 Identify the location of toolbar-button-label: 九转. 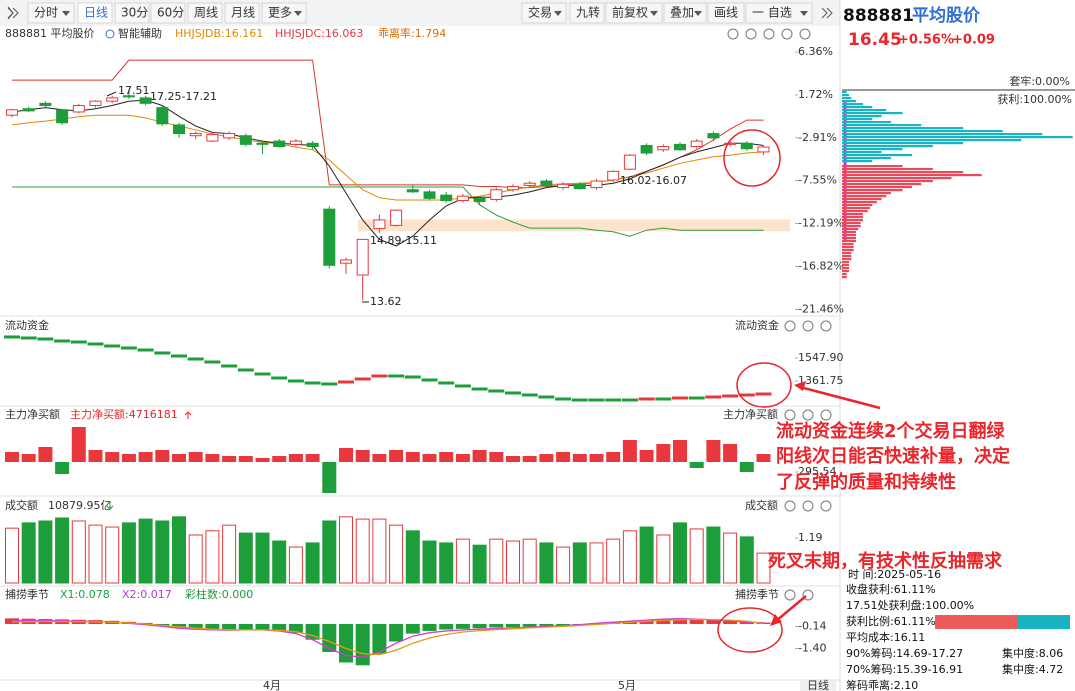
(588, 12).